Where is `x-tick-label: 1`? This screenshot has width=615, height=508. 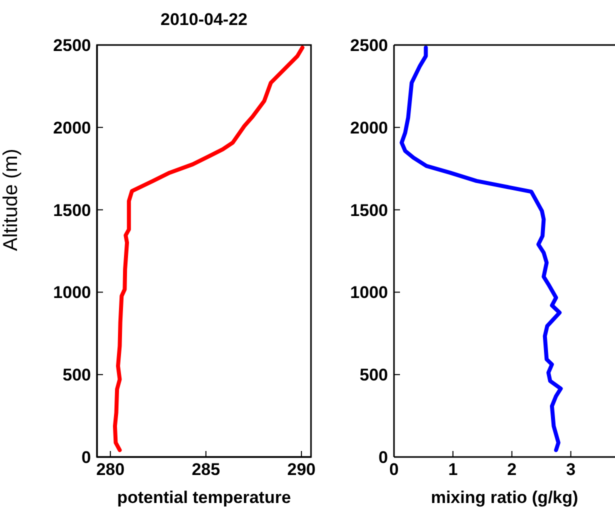 x-tick-label: 1 is located at coordinates (453, 470).